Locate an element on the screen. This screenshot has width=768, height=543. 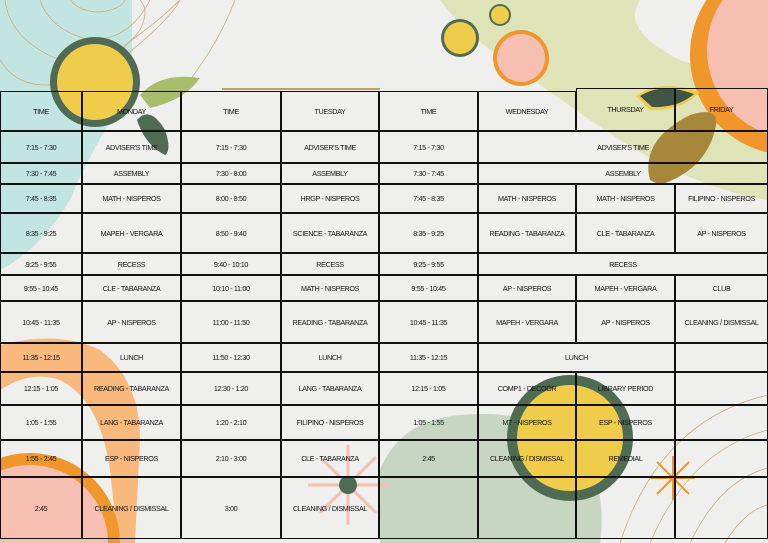
tue-time: 8:50 - 9:40 is located at coordinates (231, 233).